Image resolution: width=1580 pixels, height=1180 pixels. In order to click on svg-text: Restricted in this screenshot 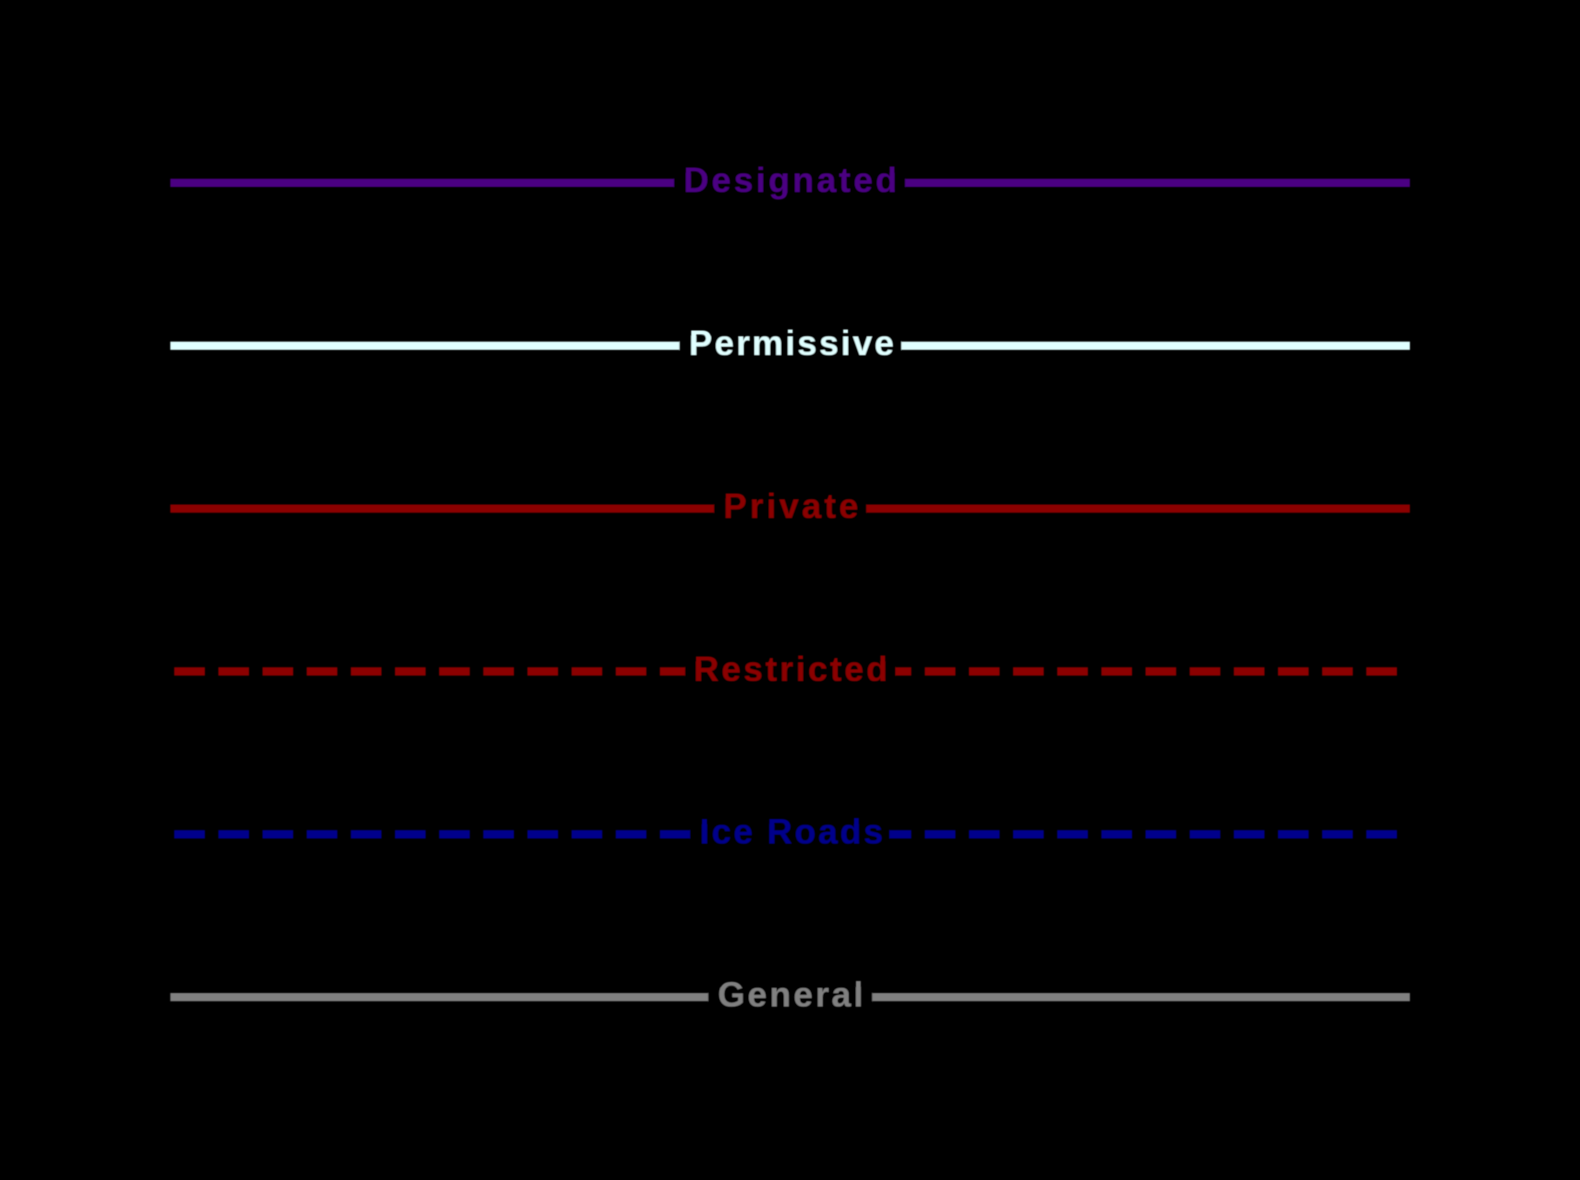, I will do `click(791, 669)`.